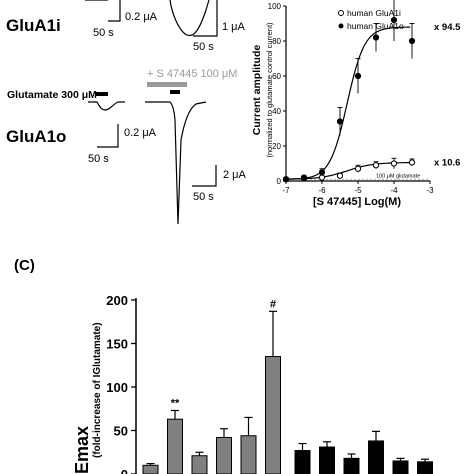  What do you see at coordinates (341, 13) in the screenshot?
I see `legend-marker-glua1i` at bounding box center [341, 13].